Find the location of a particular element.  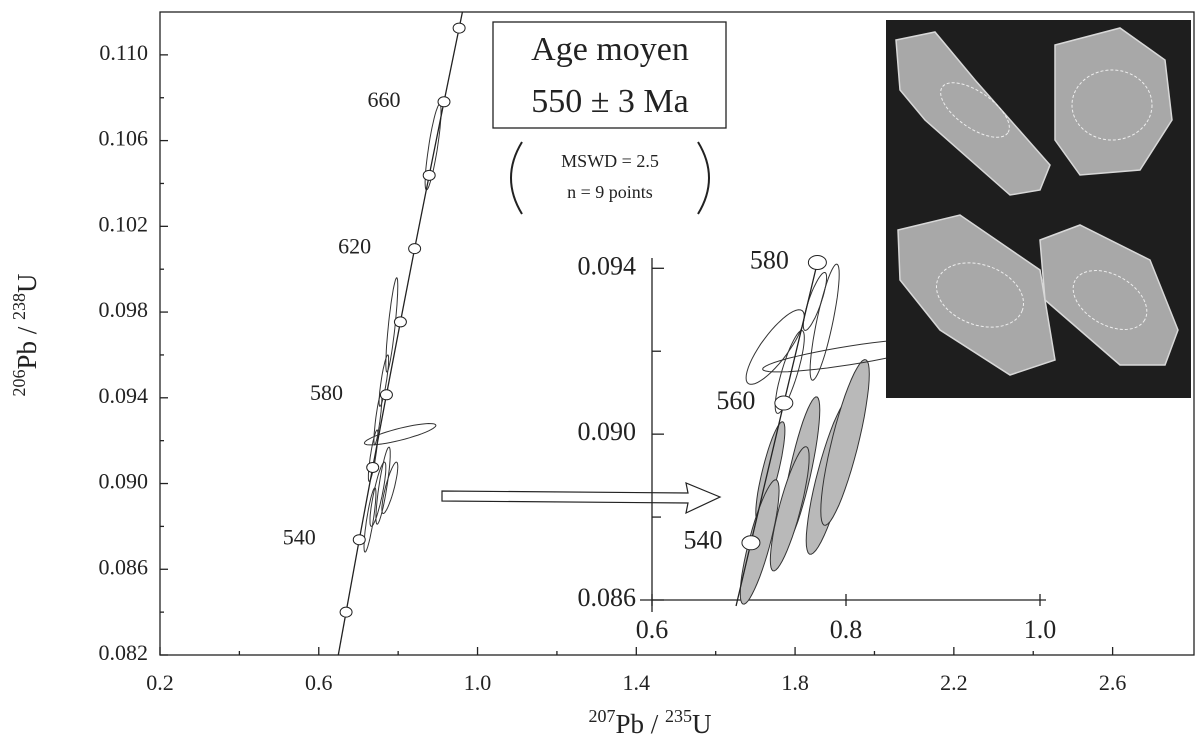

annotation-age: 550 ± 3 Ma is located at coordinates (609, 101).